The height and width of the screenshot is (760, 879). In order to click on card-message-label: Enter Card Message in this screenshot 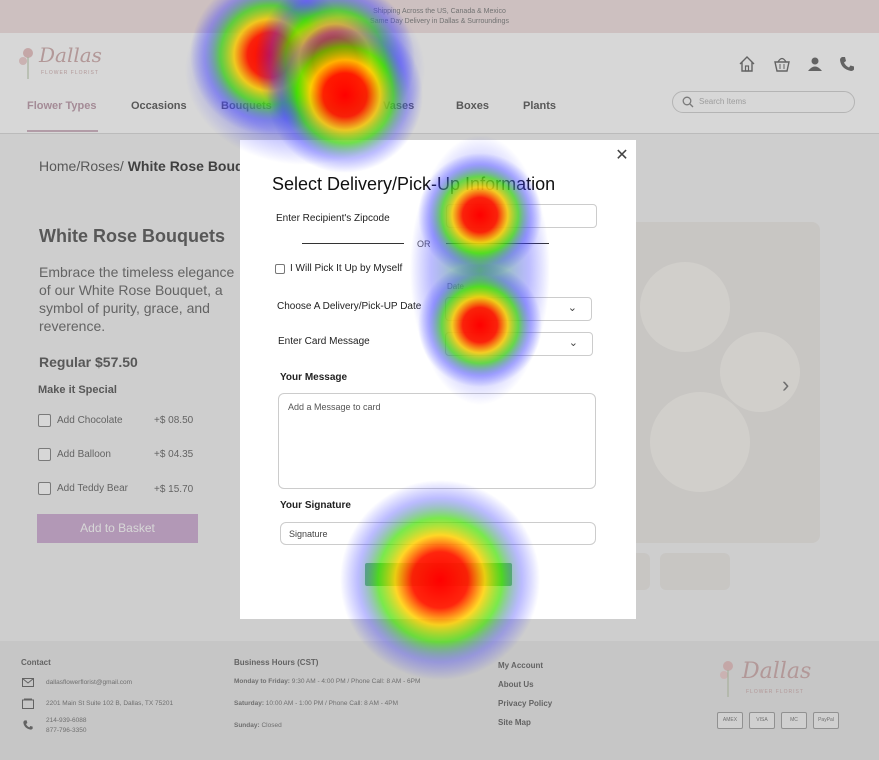, I will do `click(324, 341)`.